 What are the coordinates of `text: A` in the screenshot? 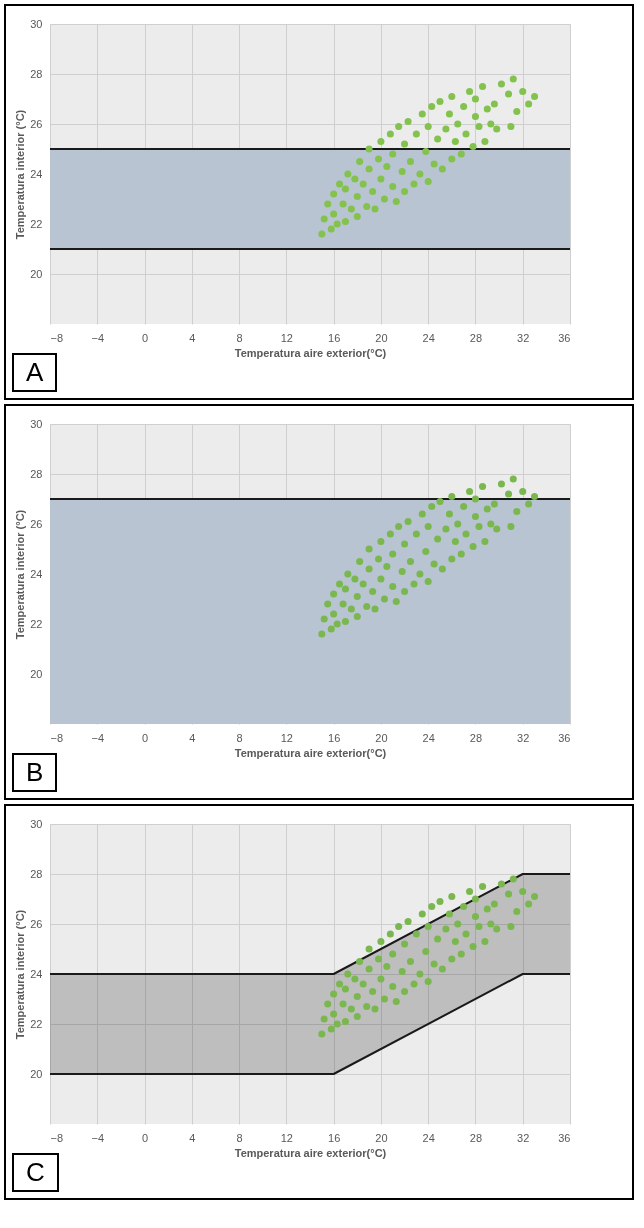 It's located at (35, 372).